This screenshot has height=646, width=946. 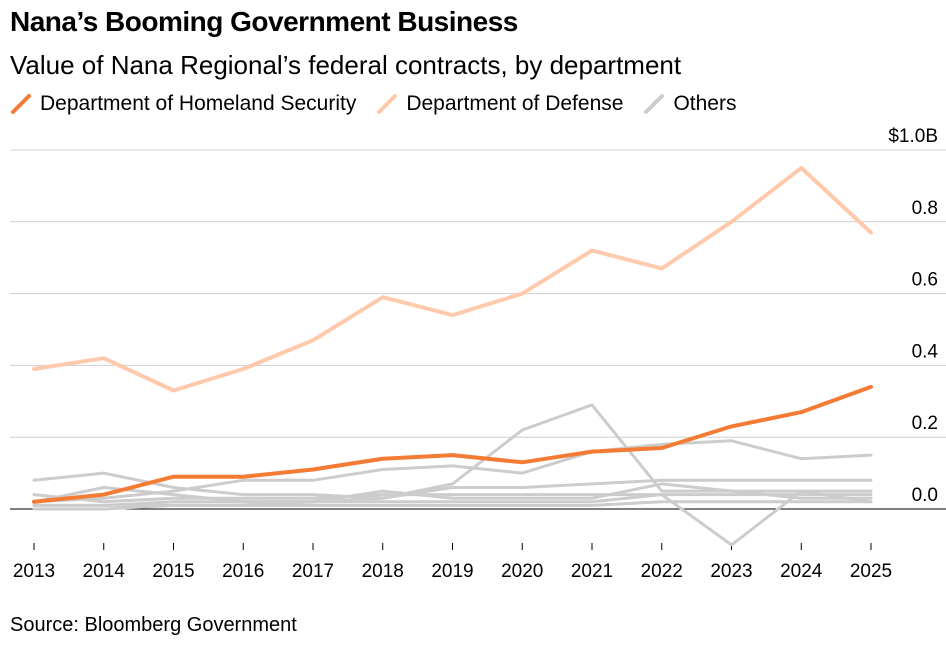 I want to click on y-tick-label: 0.8, so click(x=925, y=208).